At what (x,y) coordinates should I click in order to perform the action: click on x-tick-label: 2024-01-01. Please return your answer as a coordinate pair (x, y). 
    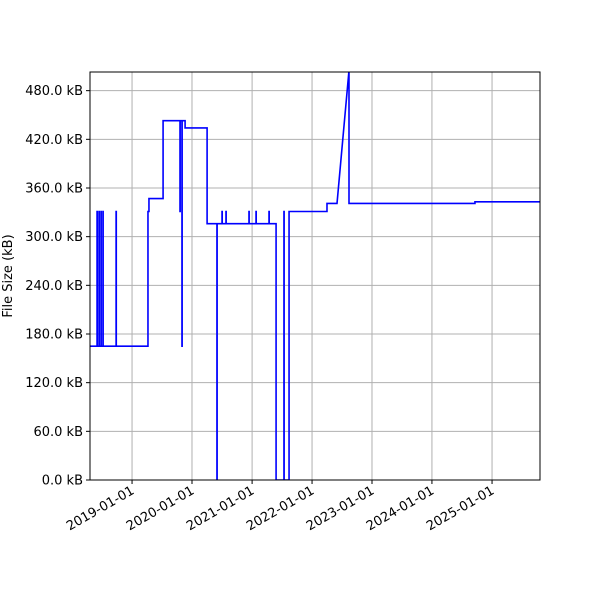
    Looking at the image, I should click on (400, 508).